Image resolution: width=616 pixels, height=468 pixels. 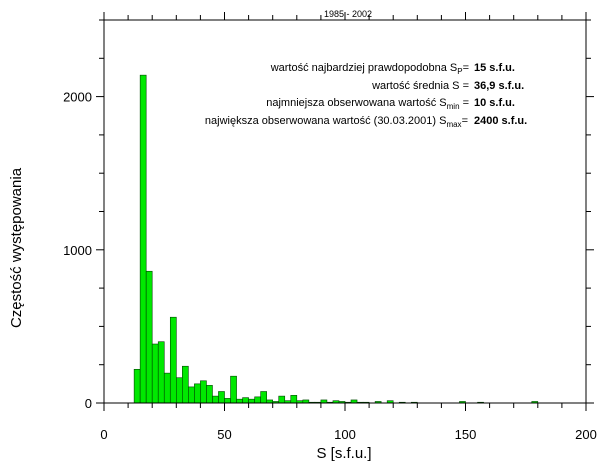 I want to click on annotation-value: 36,9 s.f.u., so click(x=499, y=86).